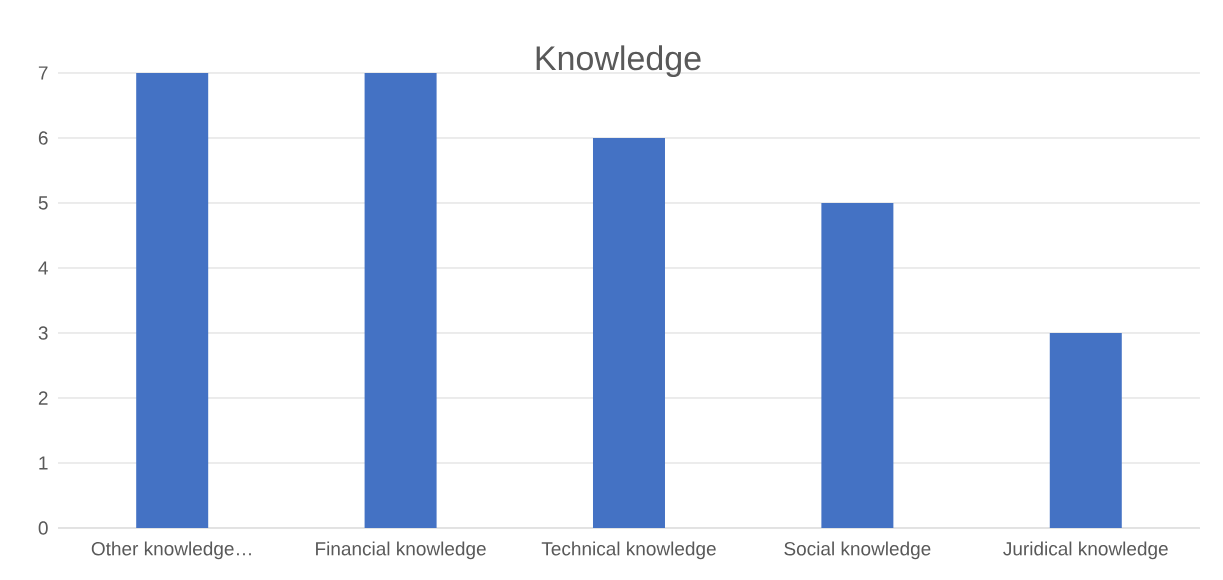  What do you see at coordinates (1085, 550) in the screenshot?
I see `x-tick-label: Juridical knowledge` at bounding box center [1085, 550].